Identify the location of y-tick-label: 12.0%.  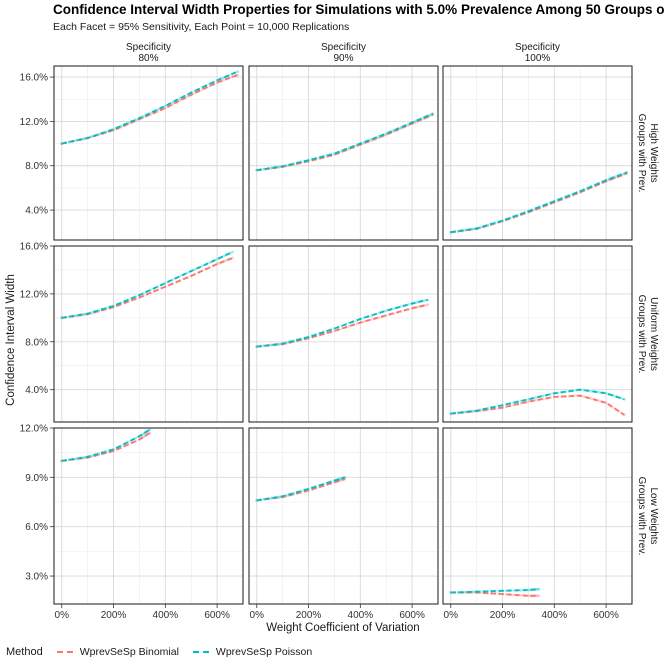
(34, 429).